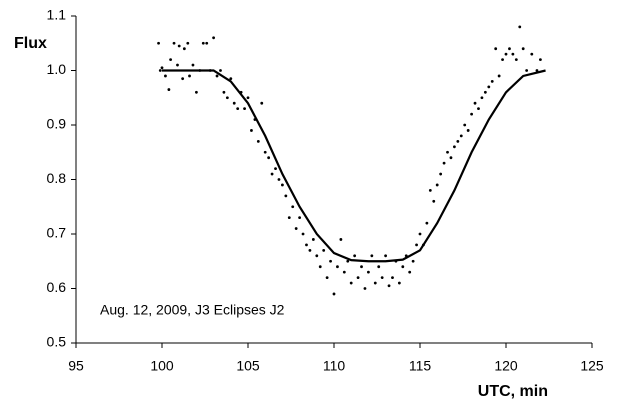  I want to click on x-tick-label: 100, so click(162, 366).